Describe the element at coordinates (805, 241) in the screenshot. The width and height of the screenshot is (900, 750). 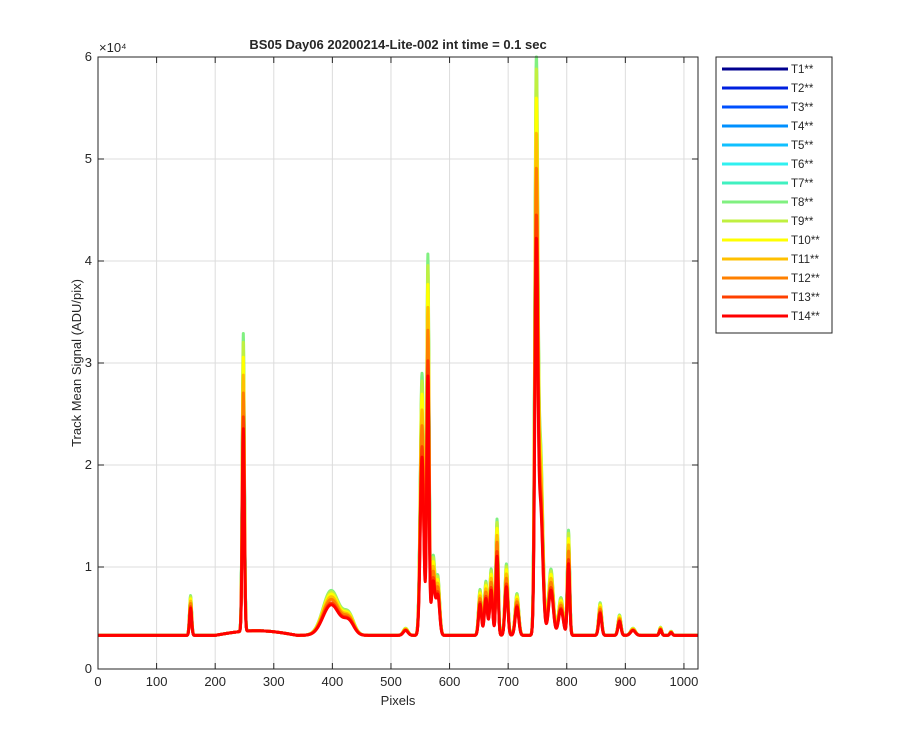
I see `legend-label: T10**` at that location.